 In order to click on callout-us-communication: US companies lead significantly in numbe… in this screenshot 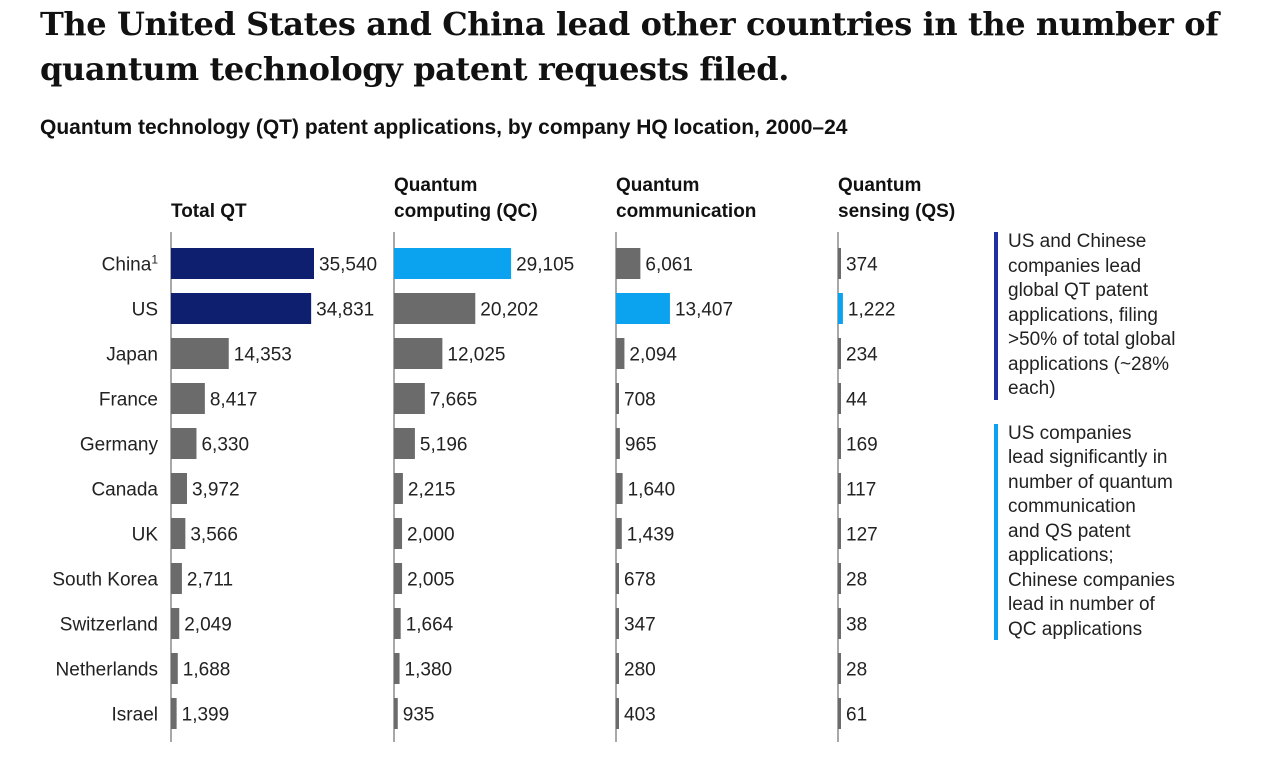, I will do `click(1129, 532)`.